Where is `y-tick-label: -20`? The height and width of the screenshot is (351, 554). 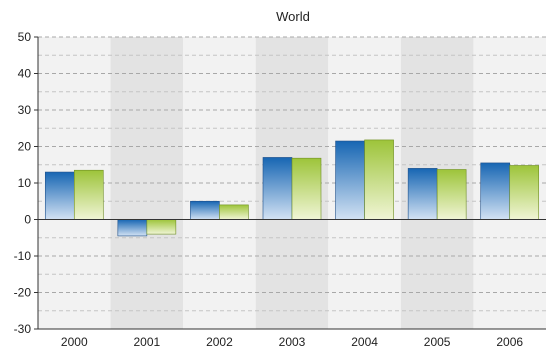
y-tick-label: -20 is located at coordinates (23, 293).